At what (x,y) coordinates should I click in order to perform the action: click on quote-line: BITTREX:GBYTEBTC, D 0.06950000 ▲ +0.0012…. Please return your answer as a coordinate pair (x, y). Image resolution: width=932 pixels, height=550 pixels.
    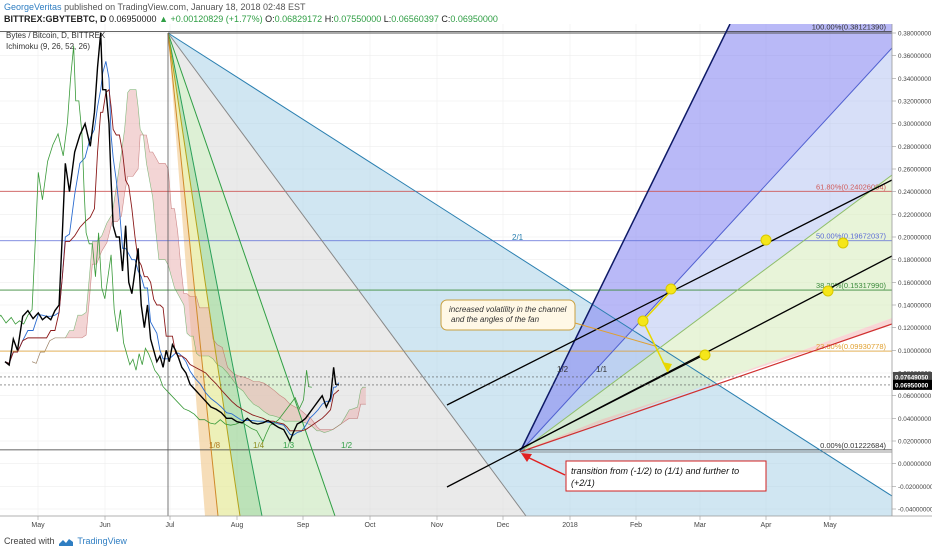
    Looking at the image, I should click on (251, 19).